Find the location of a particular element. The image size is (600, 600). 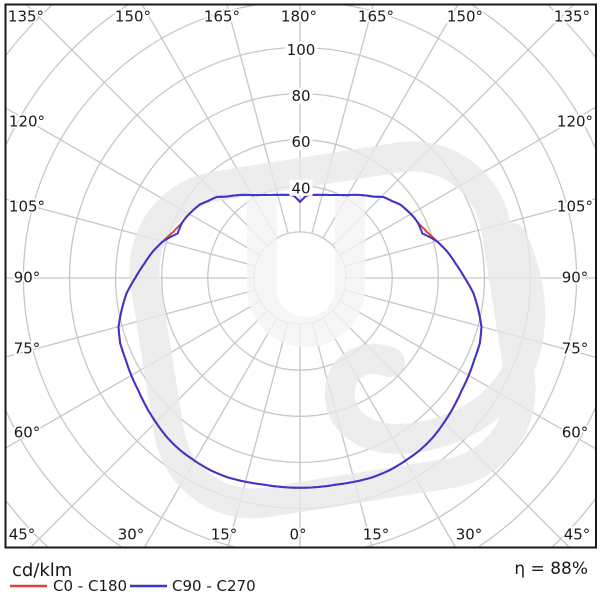

angle-label-0: 0° is located at coordinates (297, 535).